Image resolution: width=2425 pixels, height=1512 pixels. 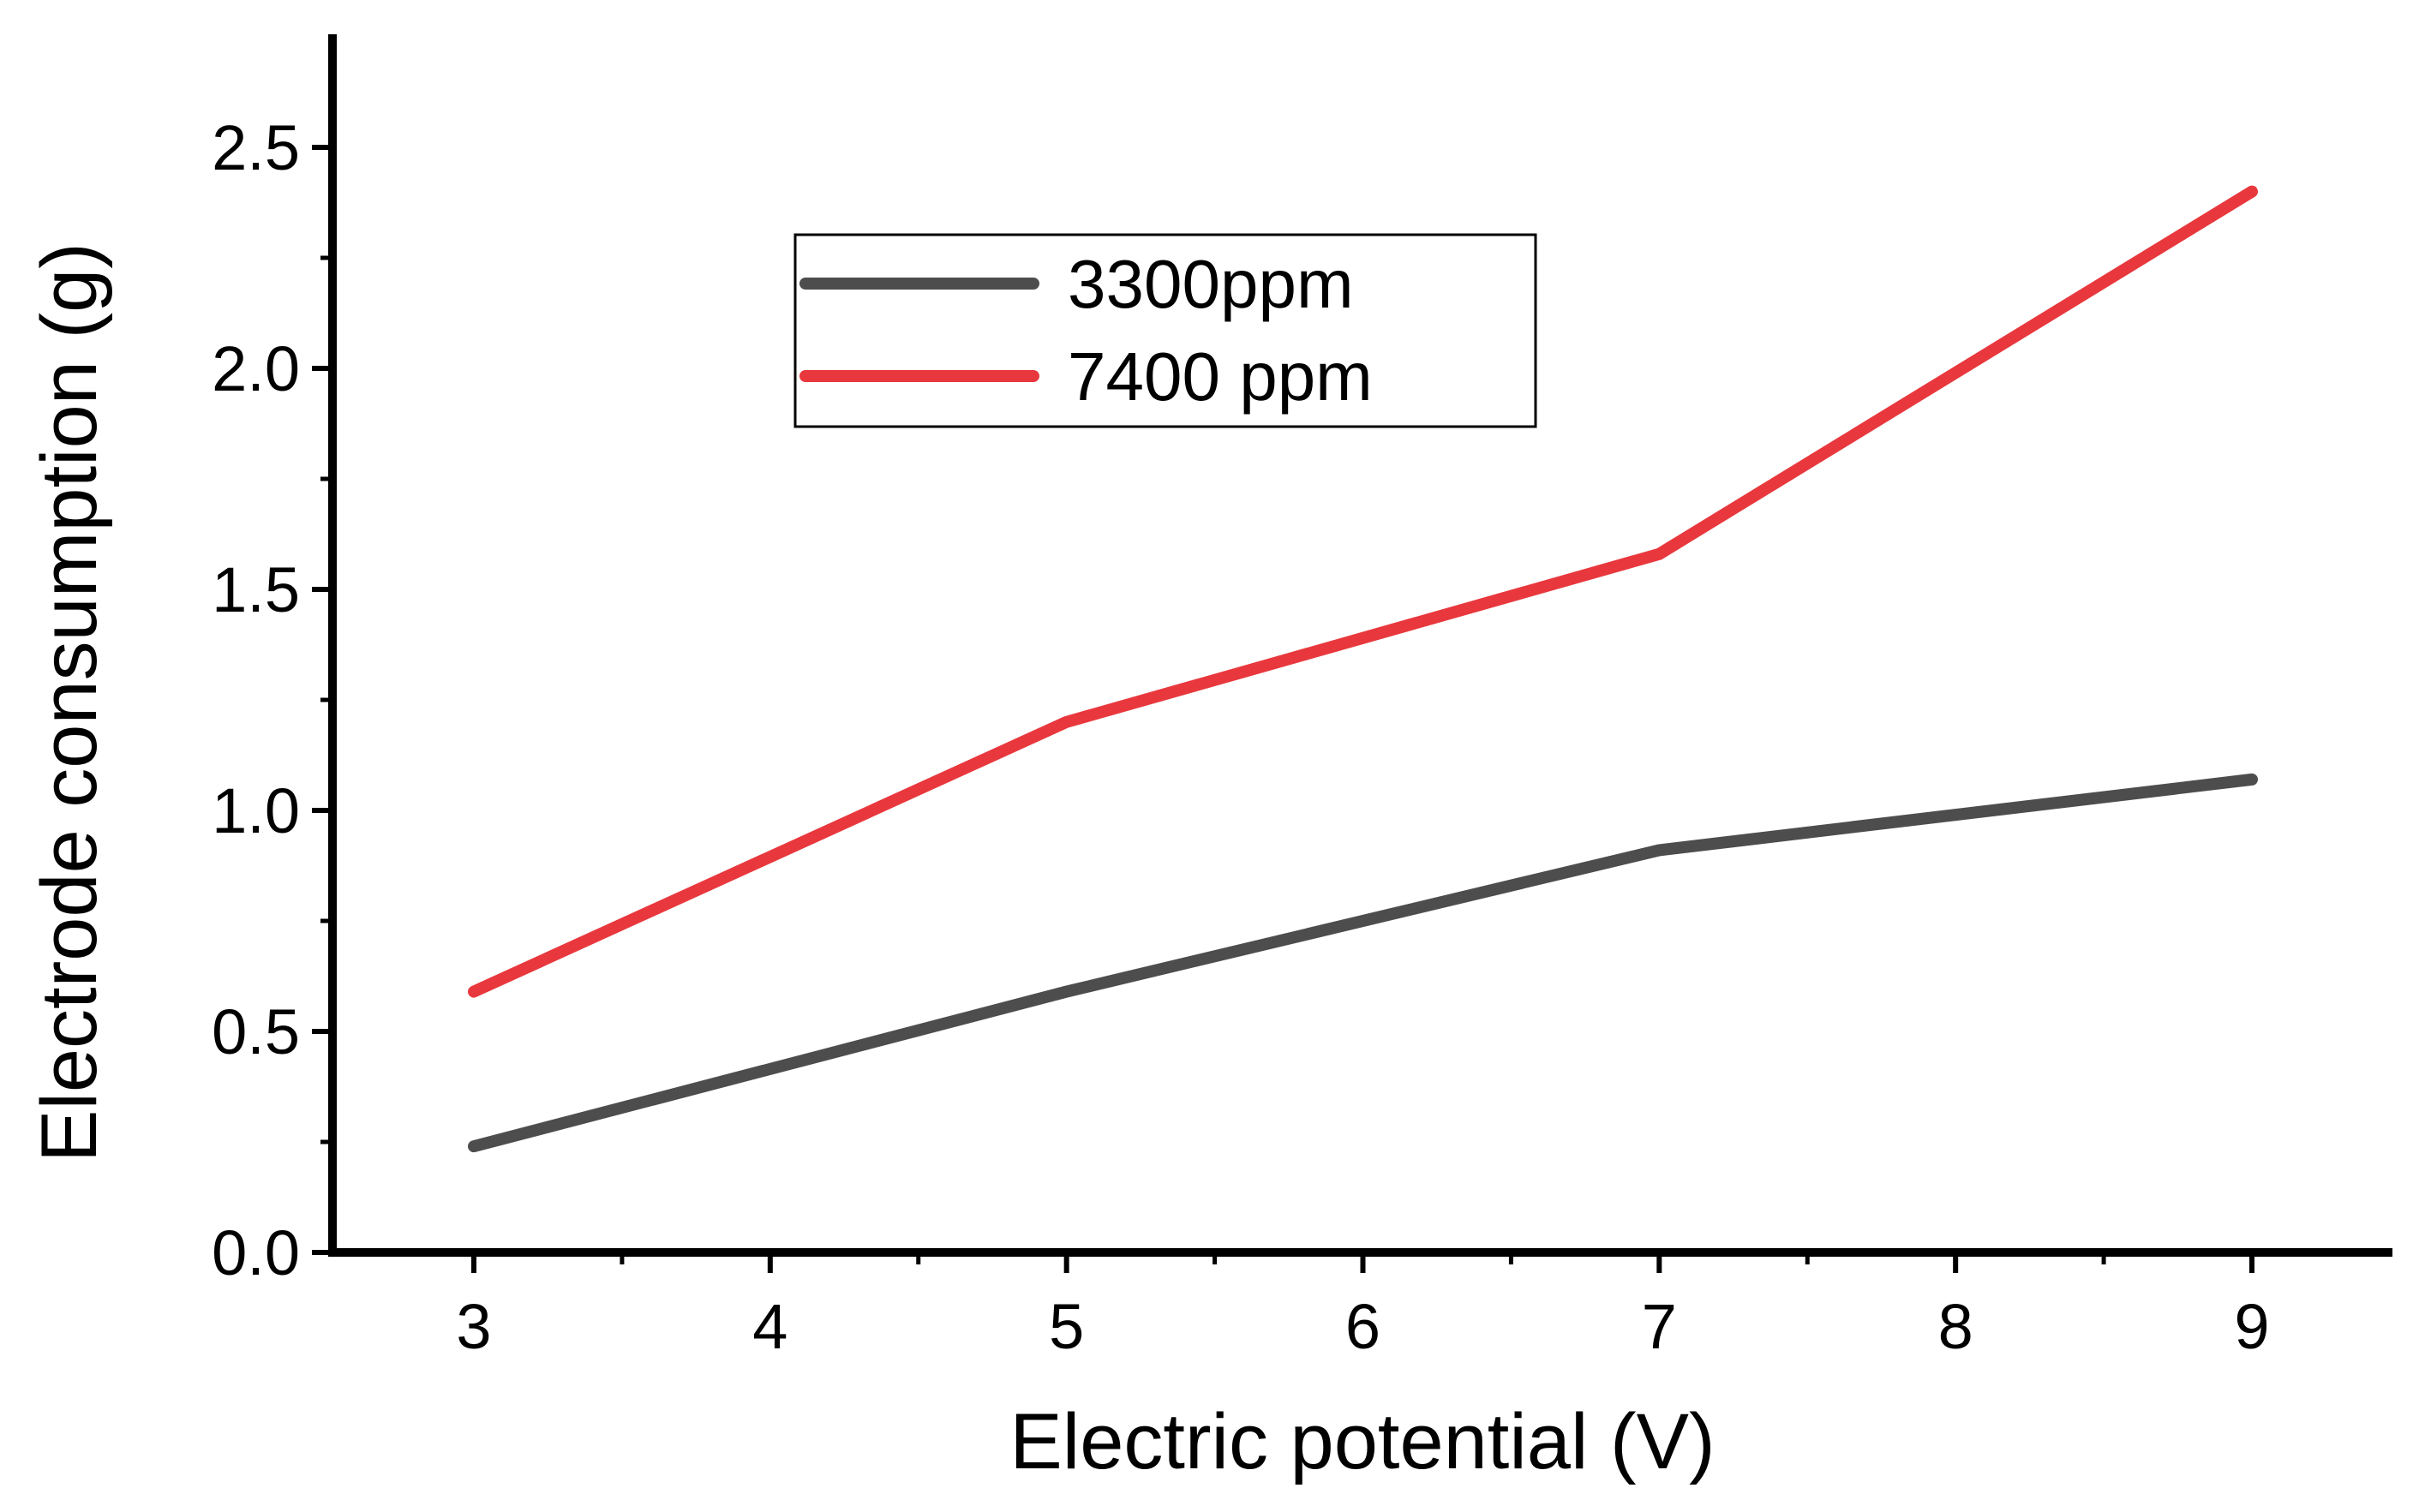 What do you see at coordinates (1220, 377) in the screenshot?
I see `legend-label: 7400 ppm` at bounding box center [1220, 377].